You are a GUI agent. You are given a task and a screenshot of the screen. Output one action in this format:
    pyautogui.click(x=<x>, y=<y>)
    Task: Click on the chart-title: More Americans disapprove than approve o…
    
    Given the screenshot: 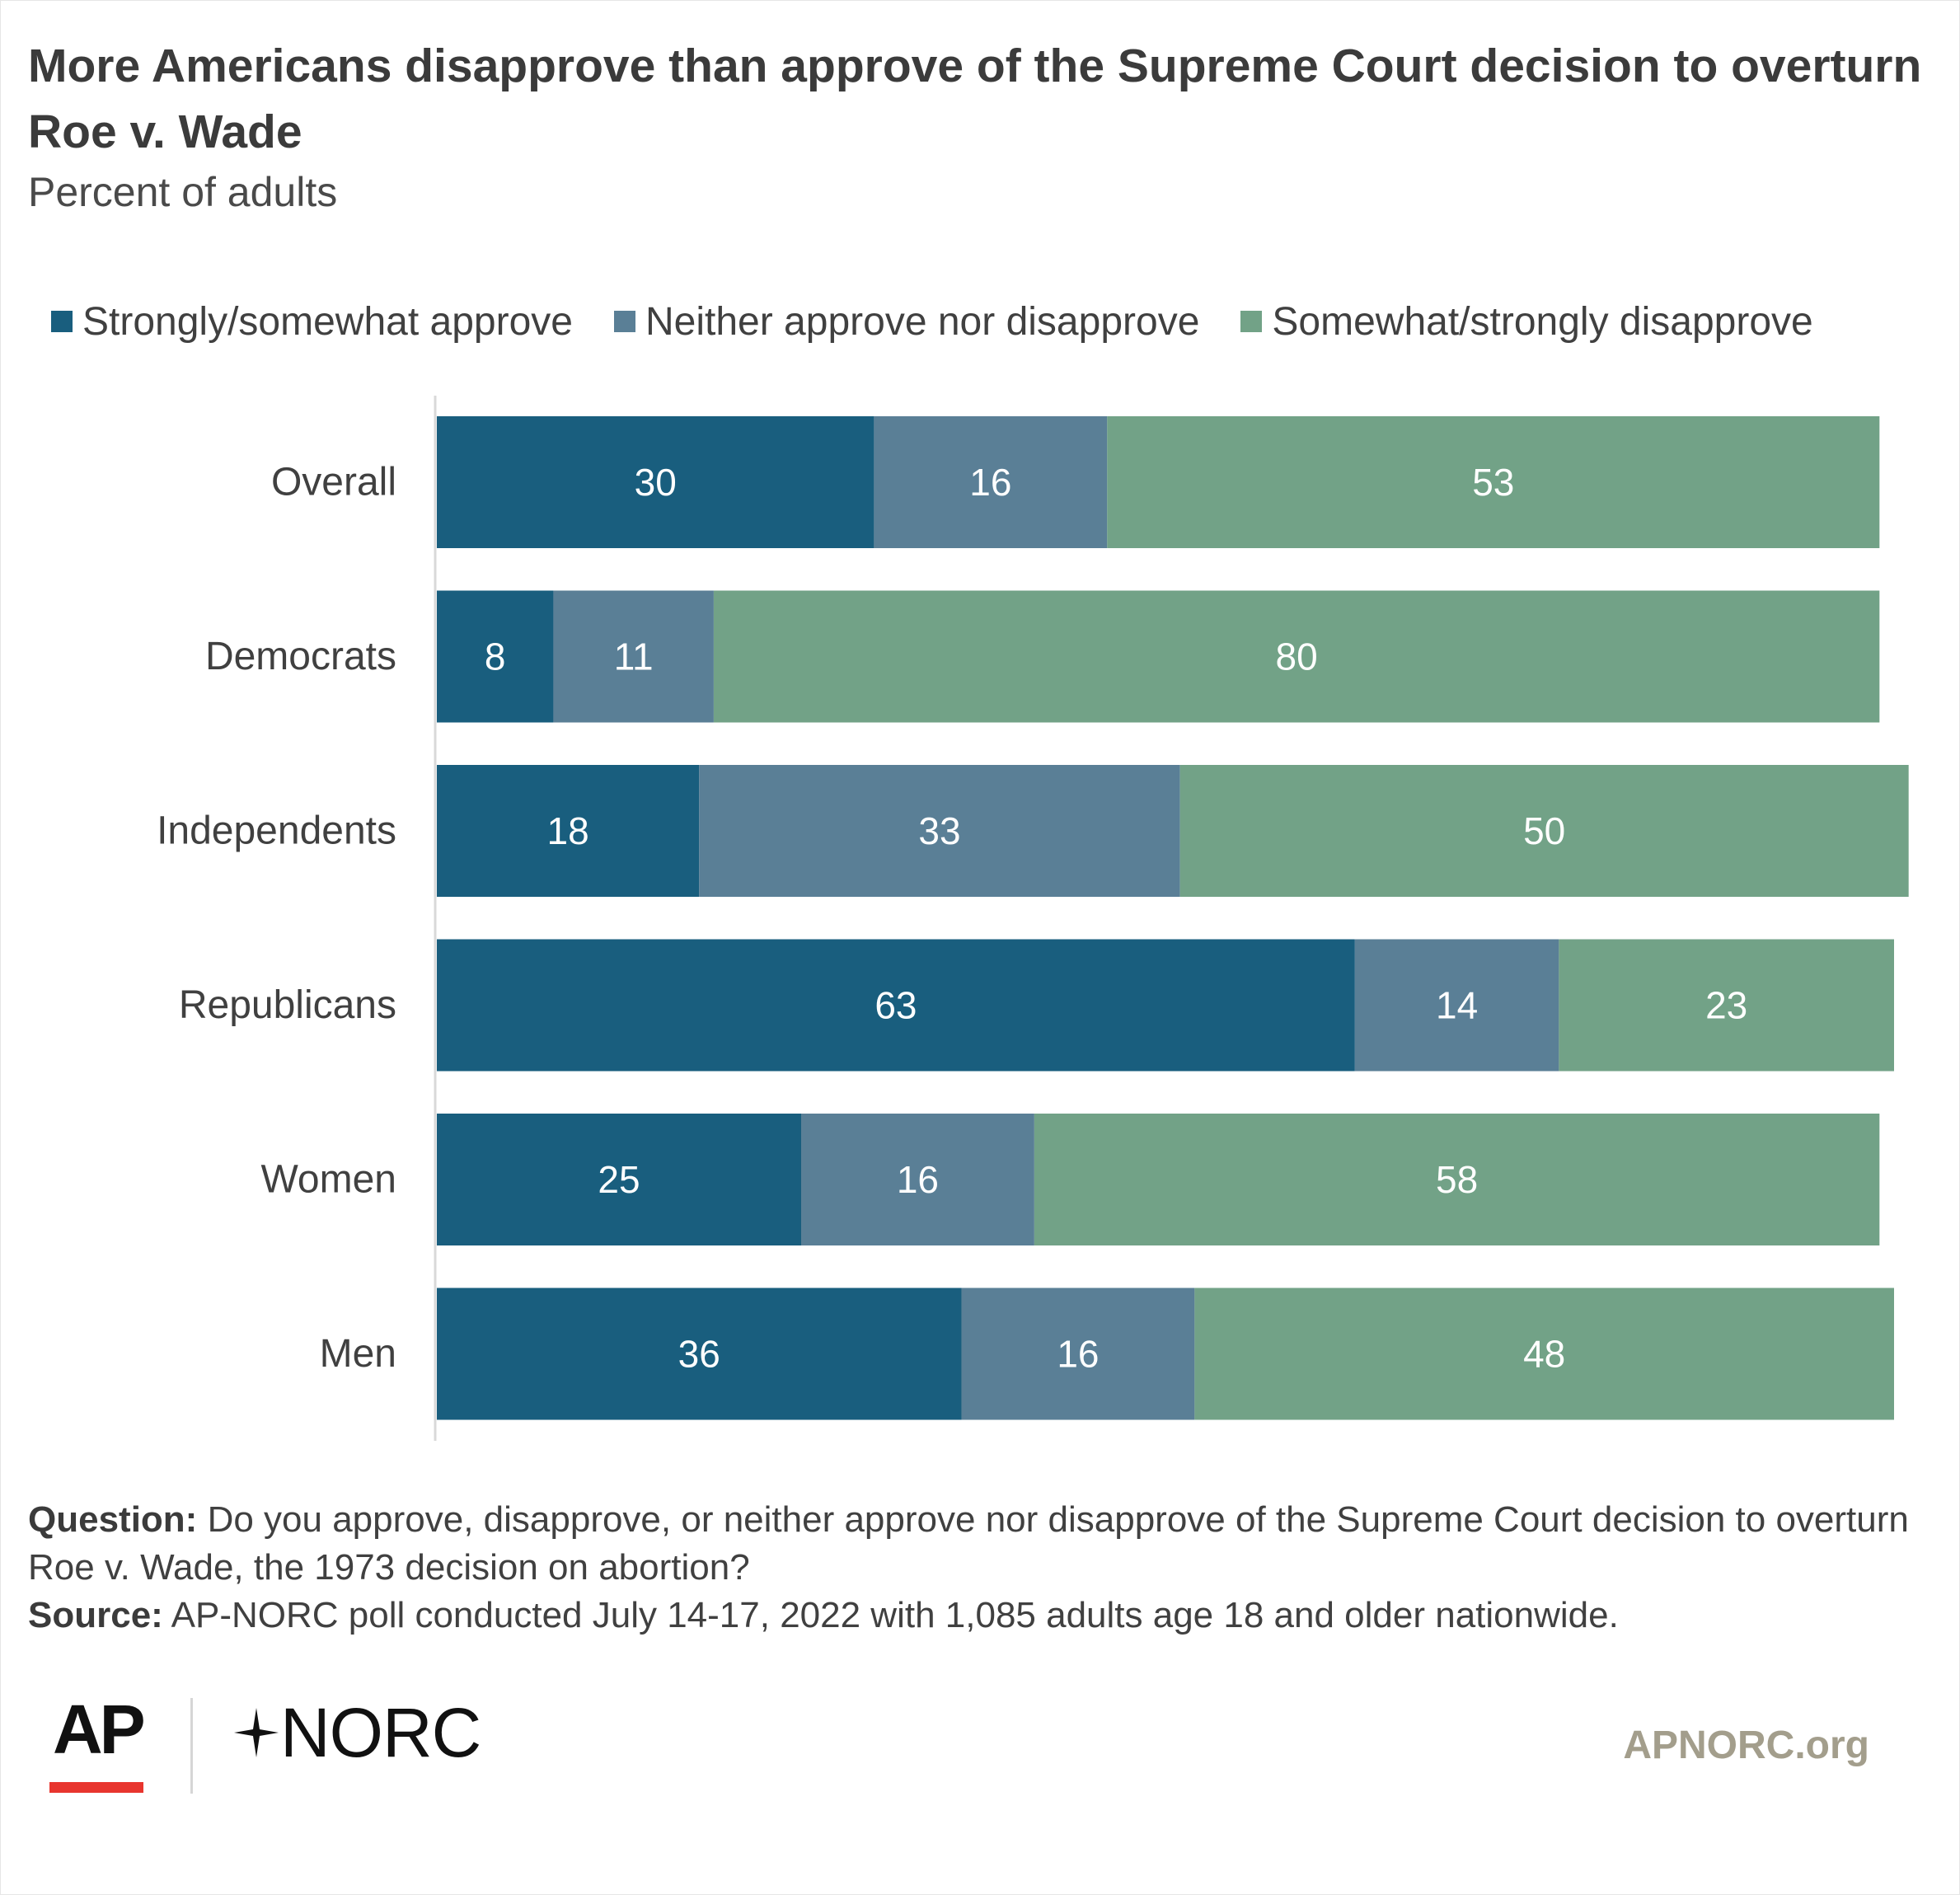 What is the action you would take?
    pyautogui.click(x=975, y=99)
    